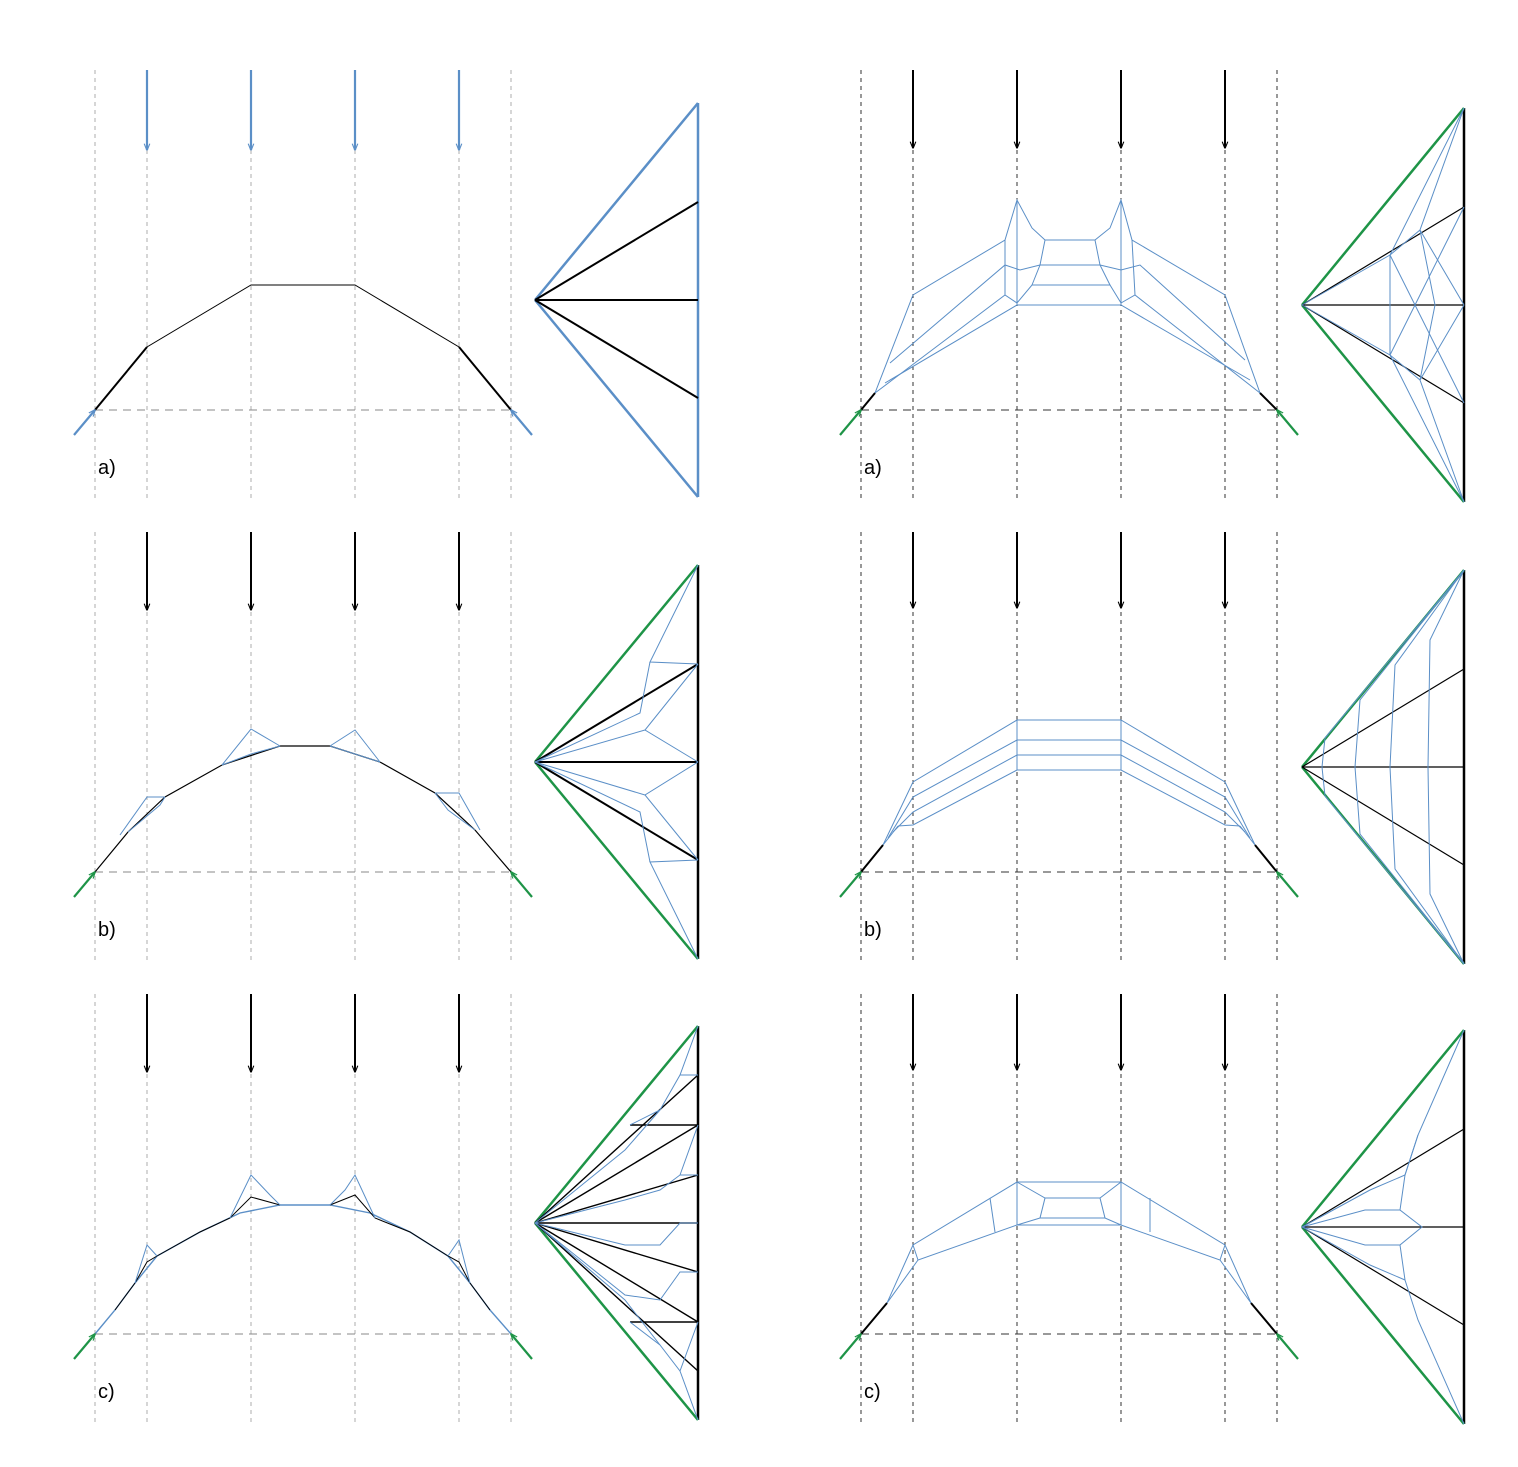 This screenshot has width=1518, height=1467. I want to click on left-panel-b: b), so click(386, 747).